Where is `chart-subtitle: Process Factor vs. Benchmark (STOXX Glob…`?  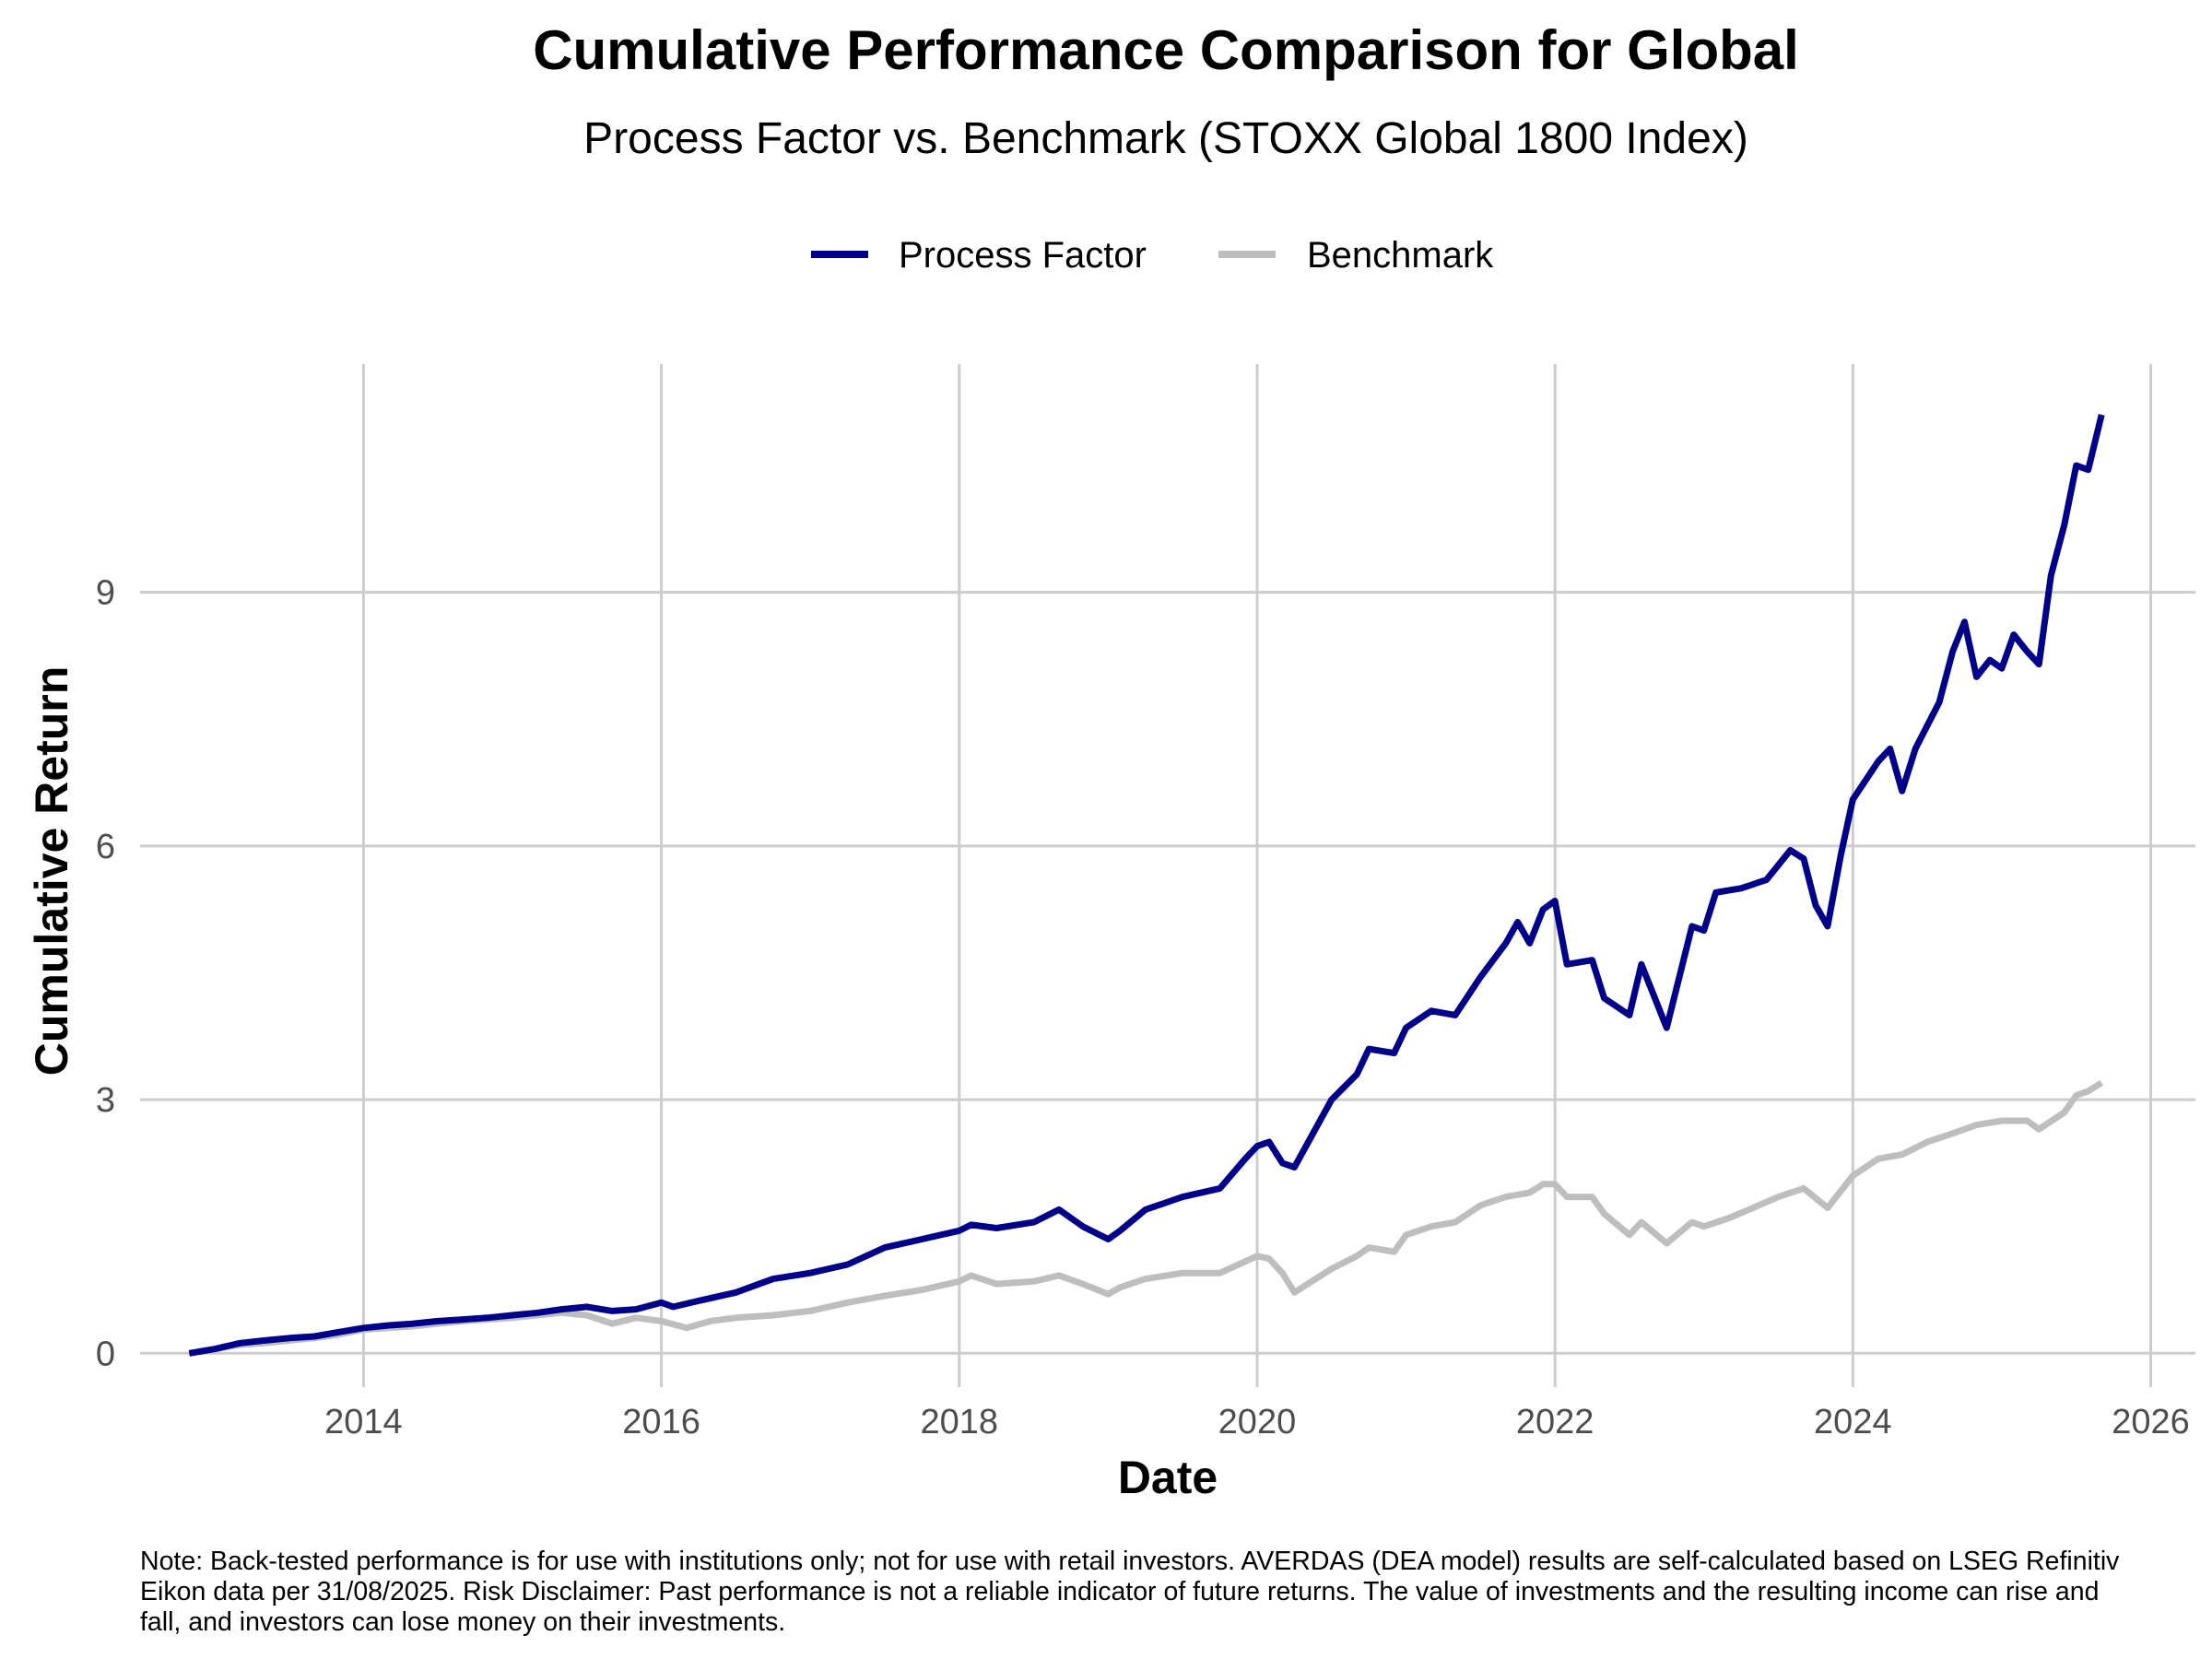 chart-subtitle: Process Factor vs. Benchmark (STOXX Glob… is located at coordinates (1165, 138).